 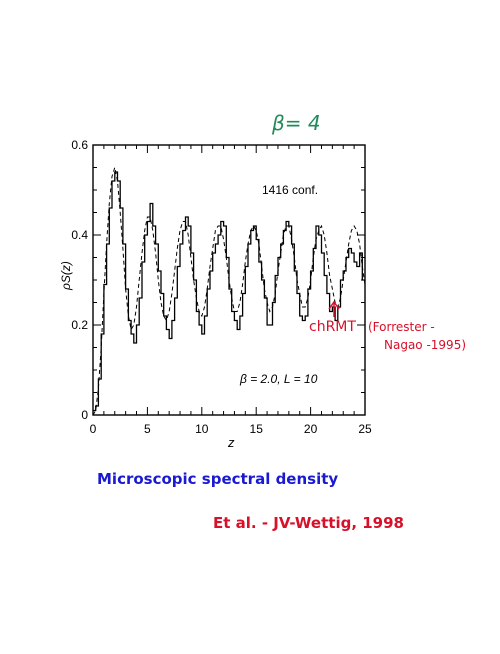 What do you see at coordinates (365, 429) in the screenshot?
I see `x-tick-label: 25` at bounding box center [365, 429].